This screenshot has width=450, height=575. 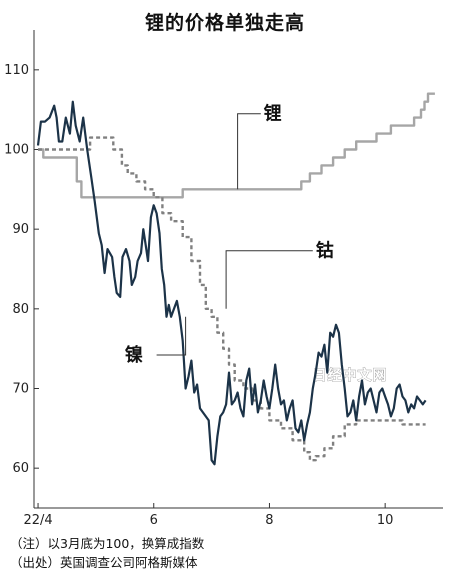 I want to click on series-label-2: 镍, so click(x=134, y=355).